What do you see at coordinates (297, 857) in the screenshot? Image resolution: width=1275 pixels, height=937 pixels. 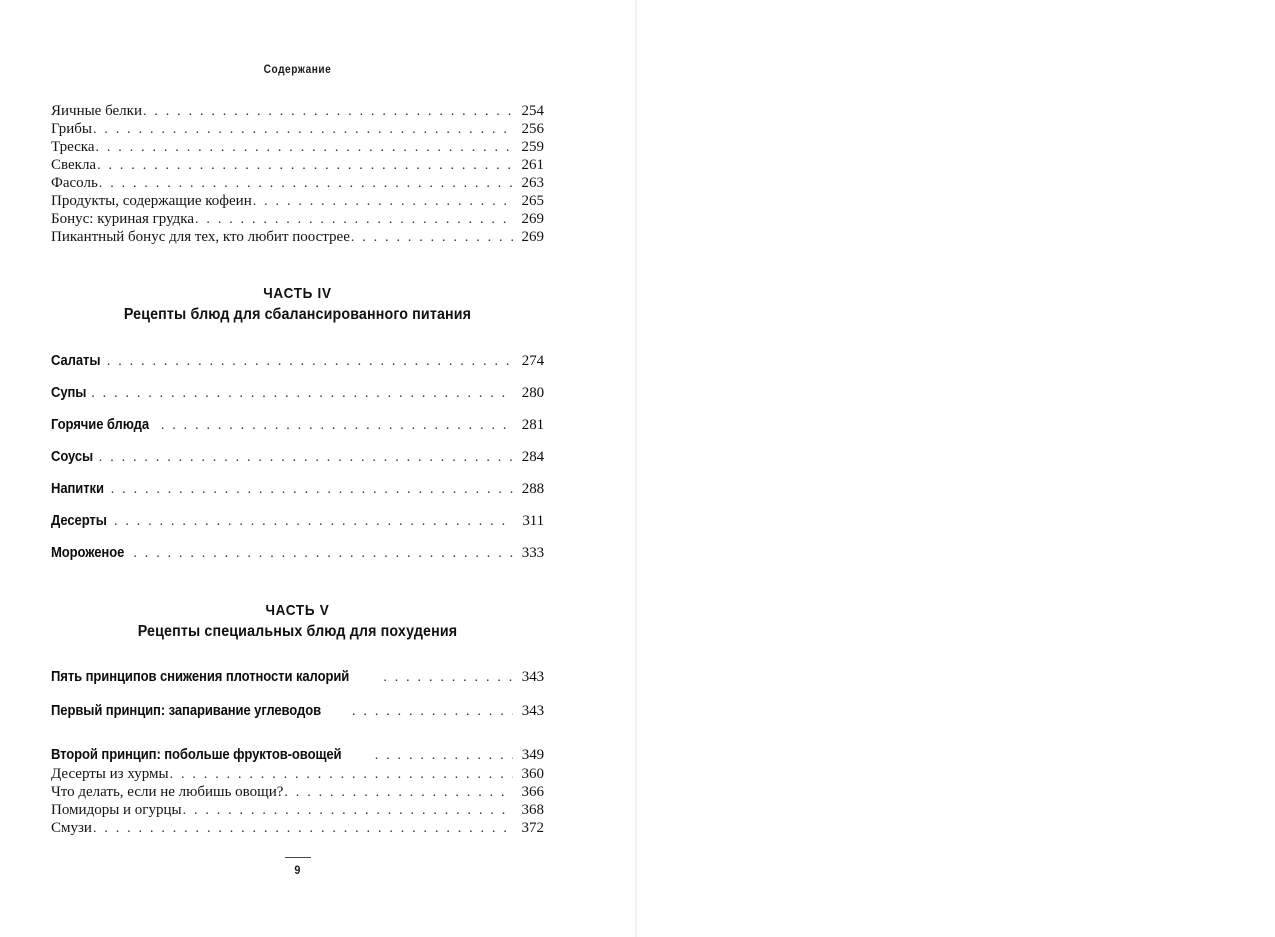 I see `folio-rule` at bounding box center [297, 857].